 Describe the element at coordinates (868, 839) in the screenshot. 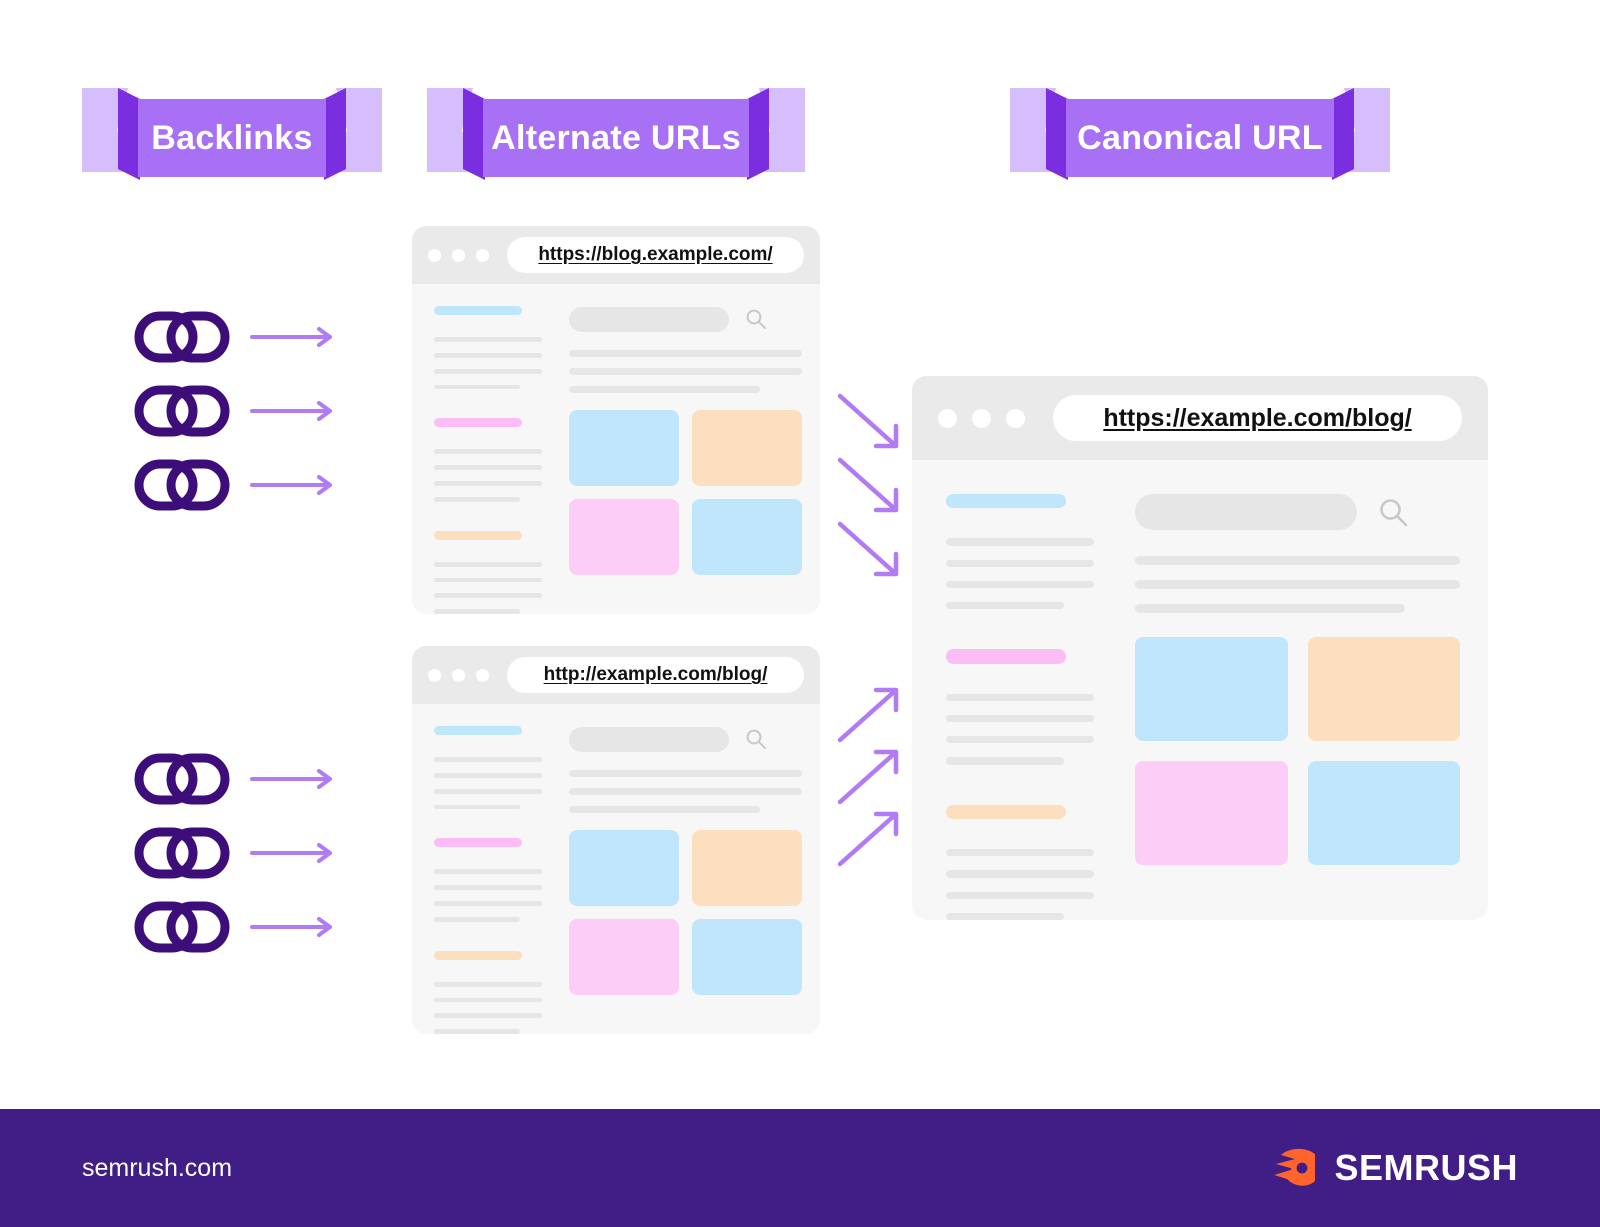

I see `arrow-up-right-icon` at that location.